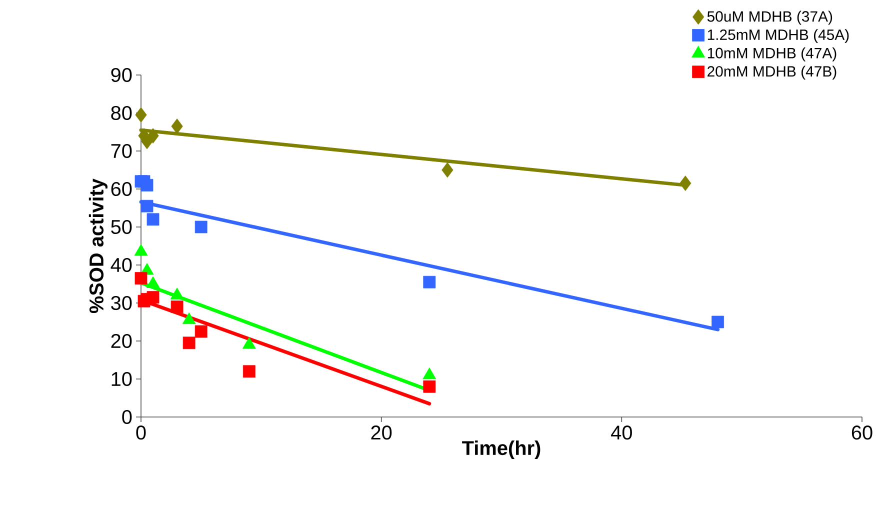  I want to click on y-tick-label: 10, so click(122, 379).